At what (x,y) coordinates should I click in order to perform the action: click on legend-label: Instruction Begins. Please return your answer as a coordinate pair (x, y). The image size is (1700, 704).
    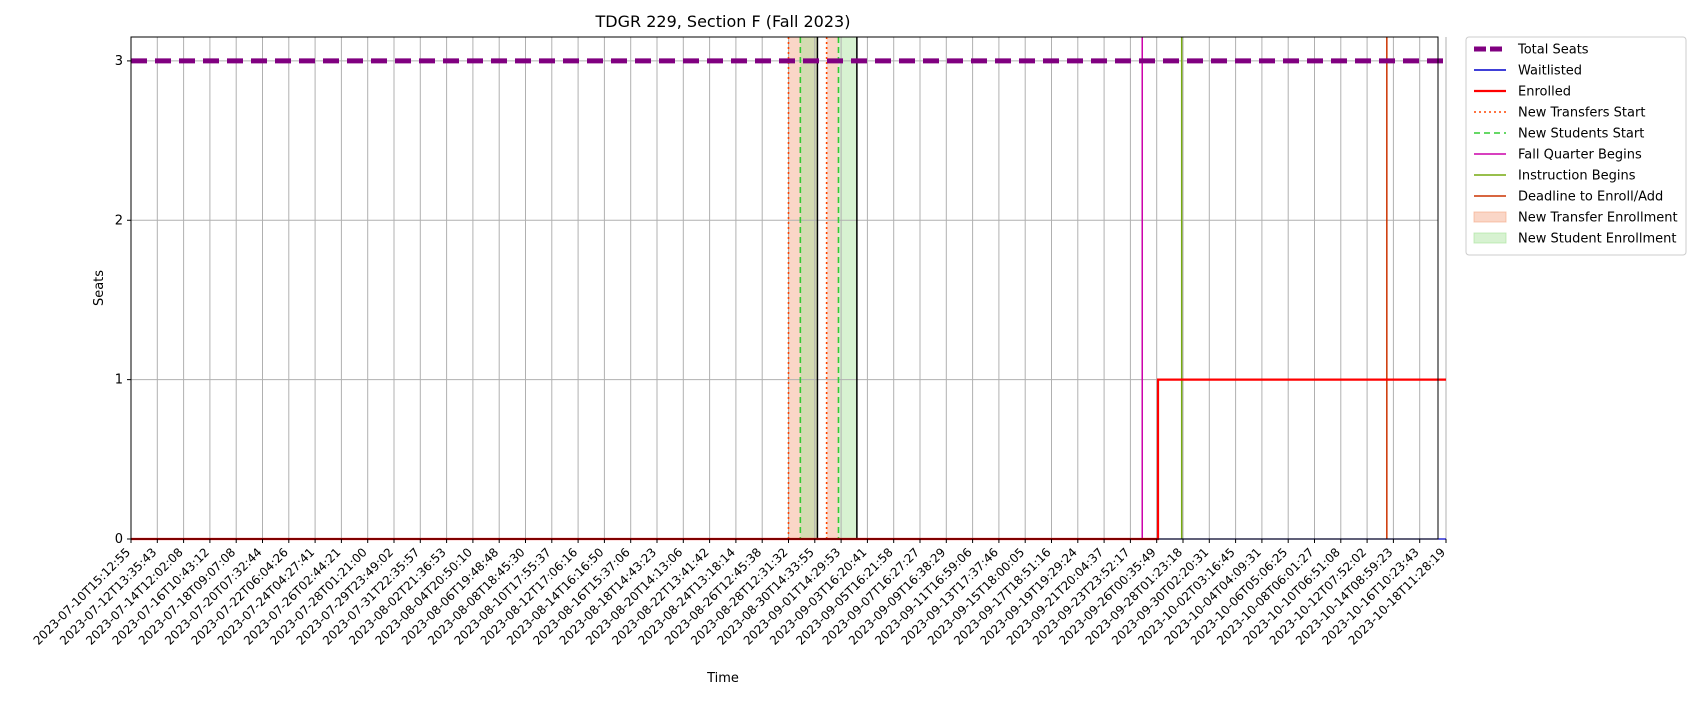
    Looking at the image, I should click on (1577, 176).